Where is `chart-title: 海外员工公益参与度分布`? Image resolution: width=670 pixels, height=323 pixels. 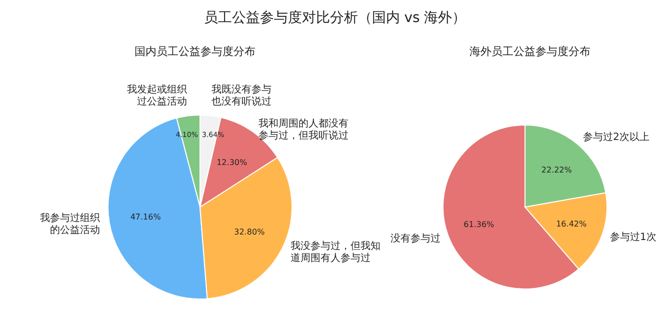 chart-title: 海外员工公益参与度分布 is located at coordinates (530, 52).